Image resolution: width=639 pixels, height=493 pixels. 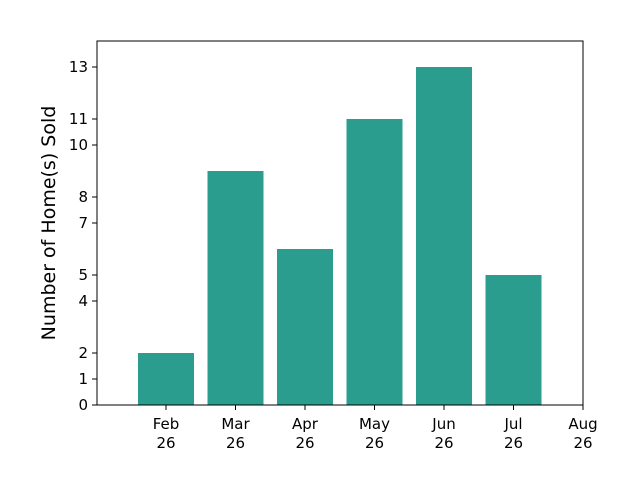 I want to click on x-tick-label-jun: Jun 26, so click(x=443, y=433).